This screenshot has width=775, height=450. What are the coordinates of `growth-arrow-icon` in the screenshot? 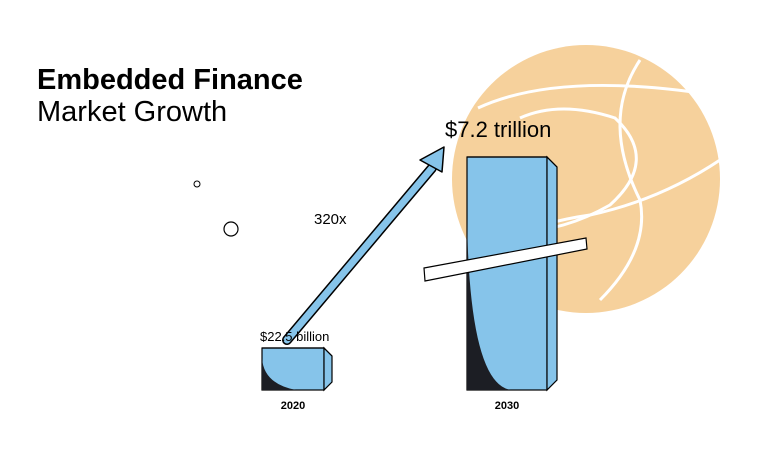 It's located at (363, 245).